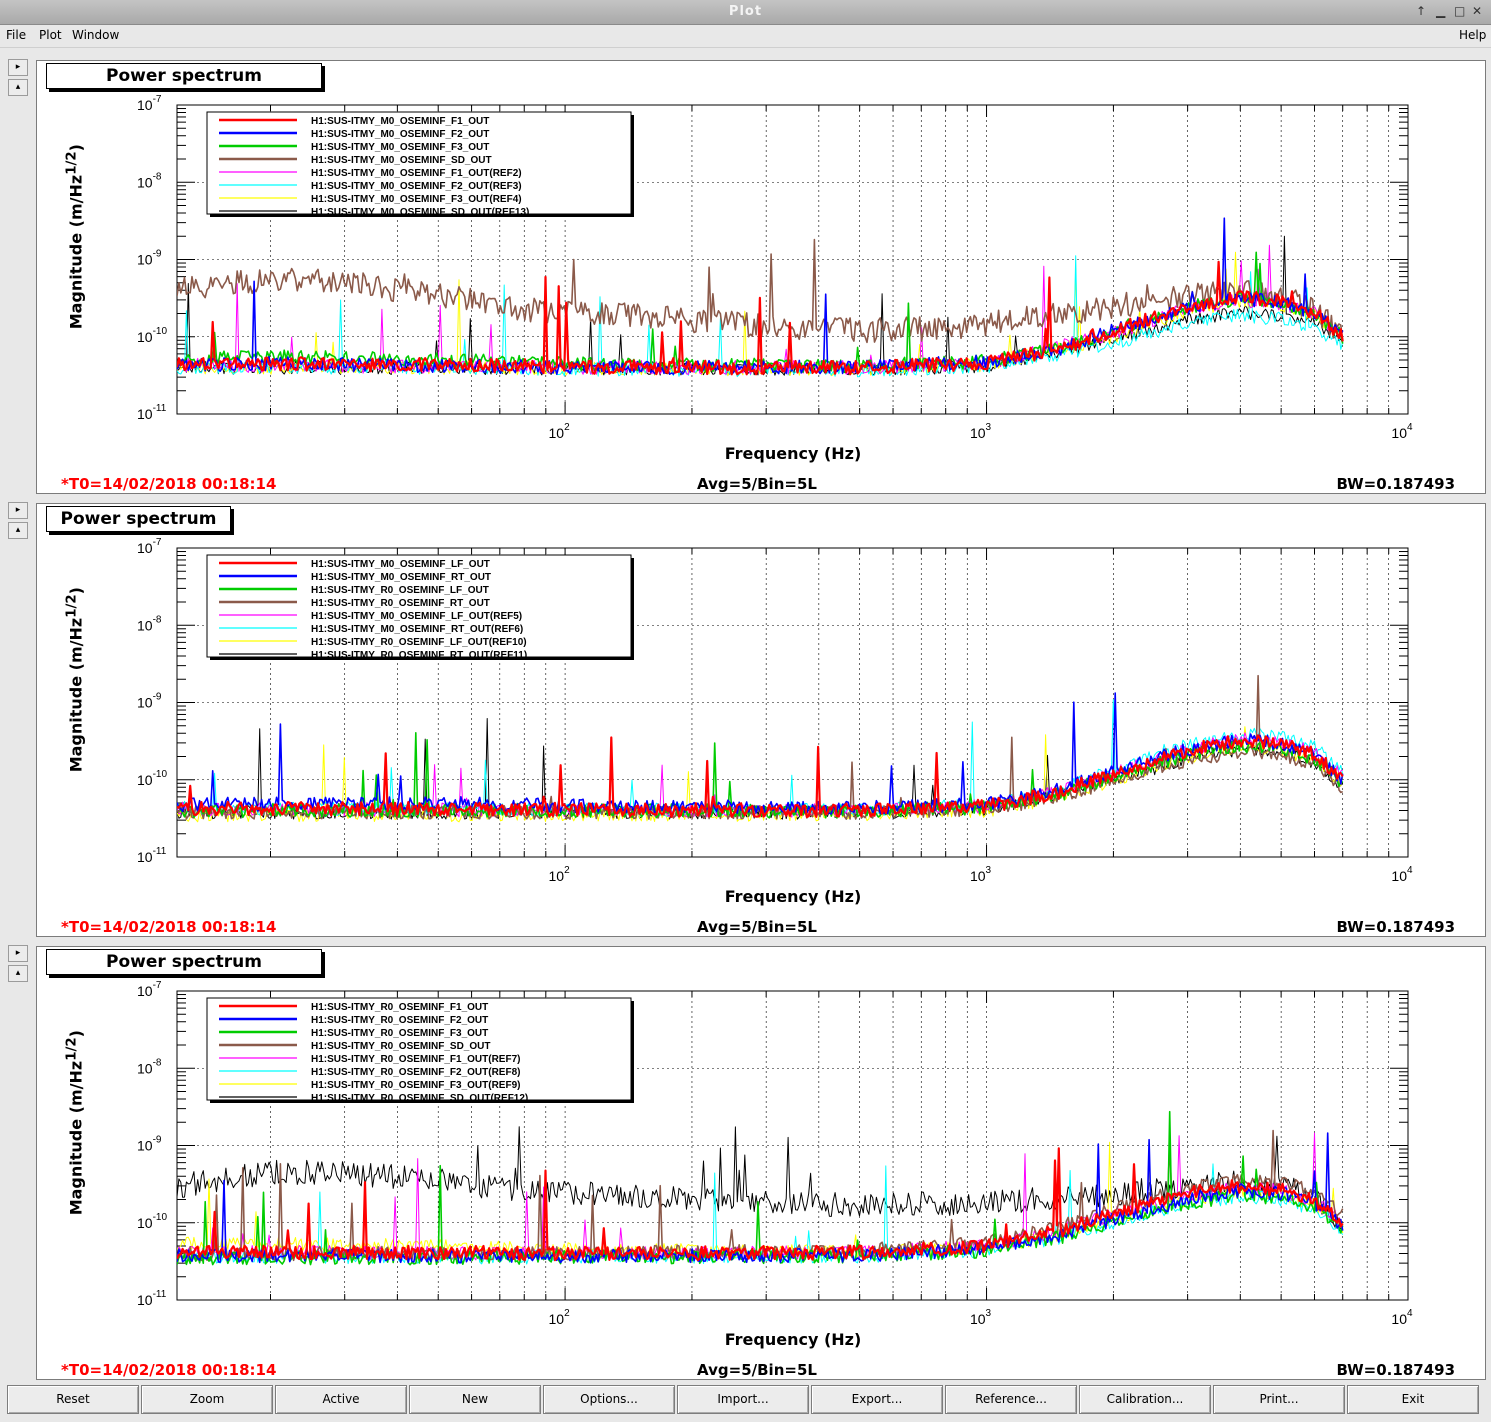 This screenshot has height=1422, width=1491. Describe the element at coordinates (1413, 1399) in the screenshot. I see `exit-button: Exit` at that location.